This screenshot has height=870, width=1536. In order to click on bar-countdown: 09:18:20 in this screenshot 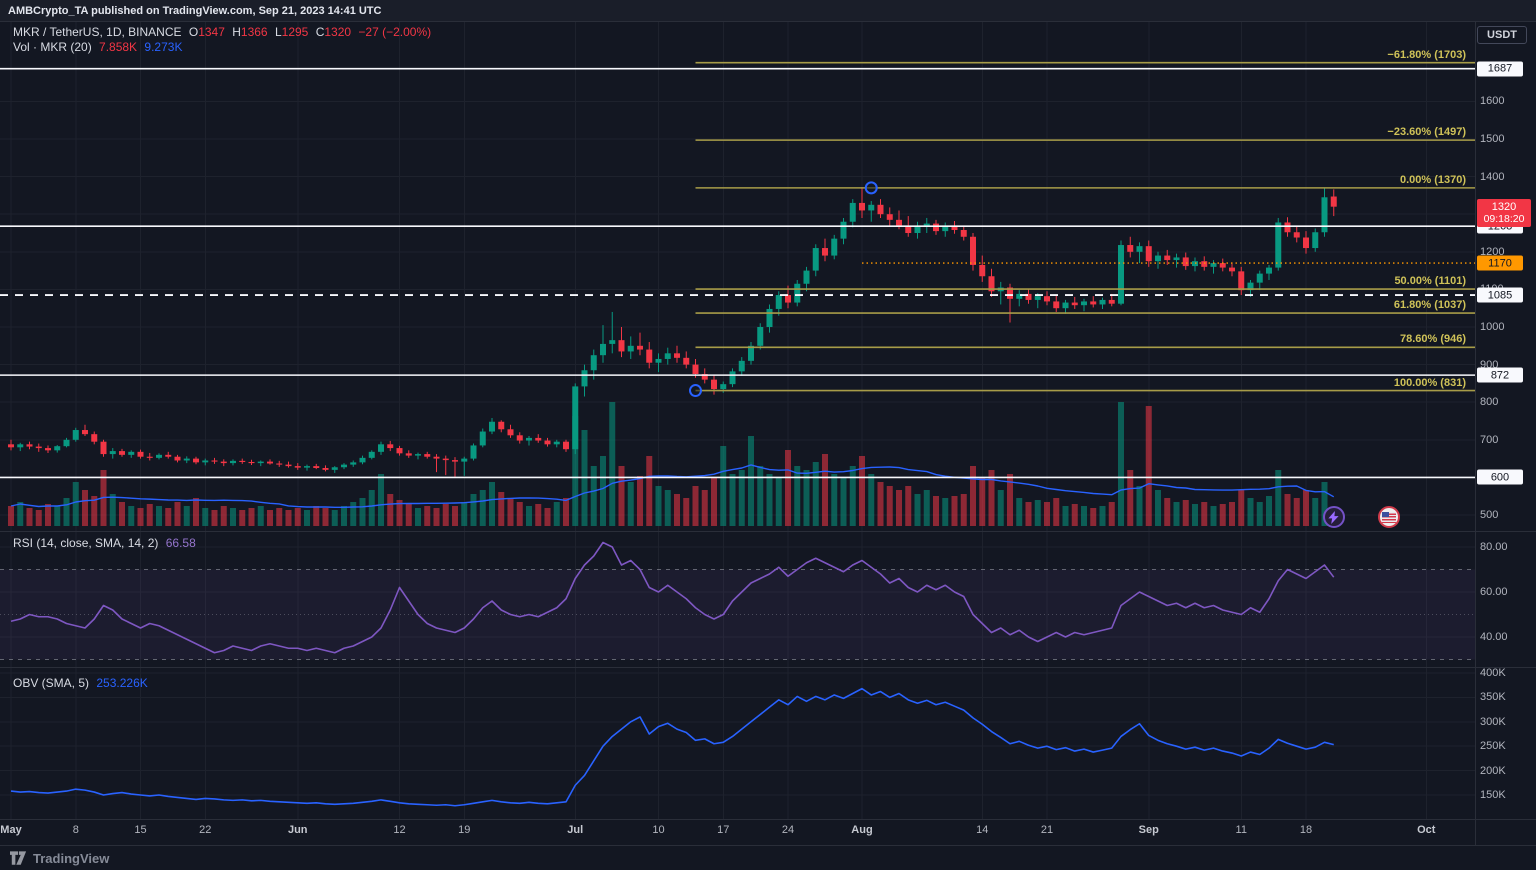, I will do `click(1504, 218)`.